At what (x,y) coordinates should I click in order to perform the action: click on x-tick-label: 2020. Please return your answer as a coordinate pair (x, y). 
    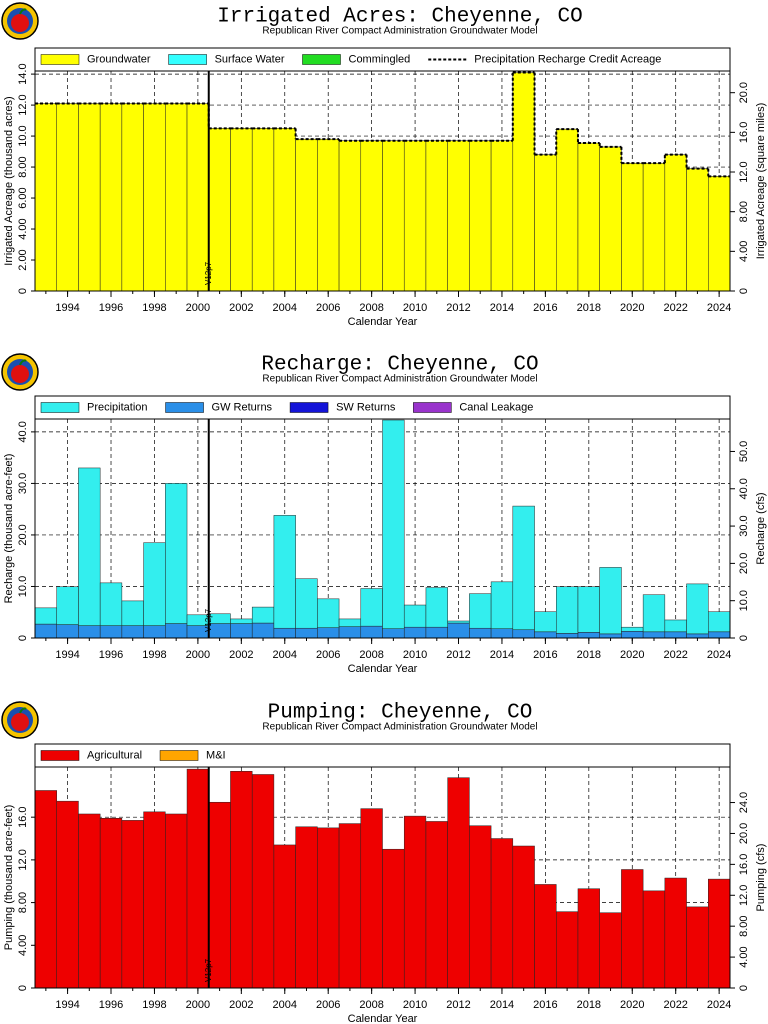
    Looking at the image, I should click on (632, 1005).